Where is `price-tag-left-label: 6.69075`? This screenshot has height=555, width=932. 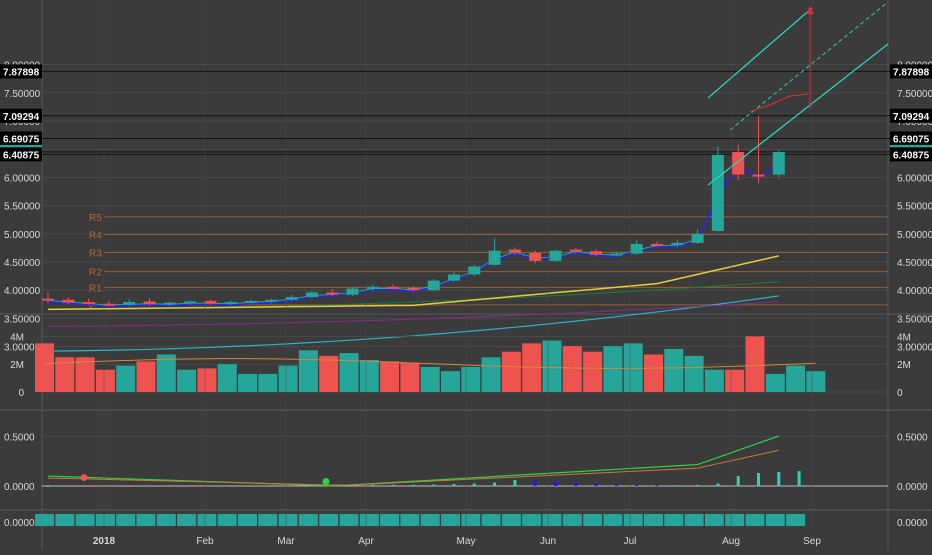 price-tag-left-label: 6.69075 is located at coordinates (21, 139).